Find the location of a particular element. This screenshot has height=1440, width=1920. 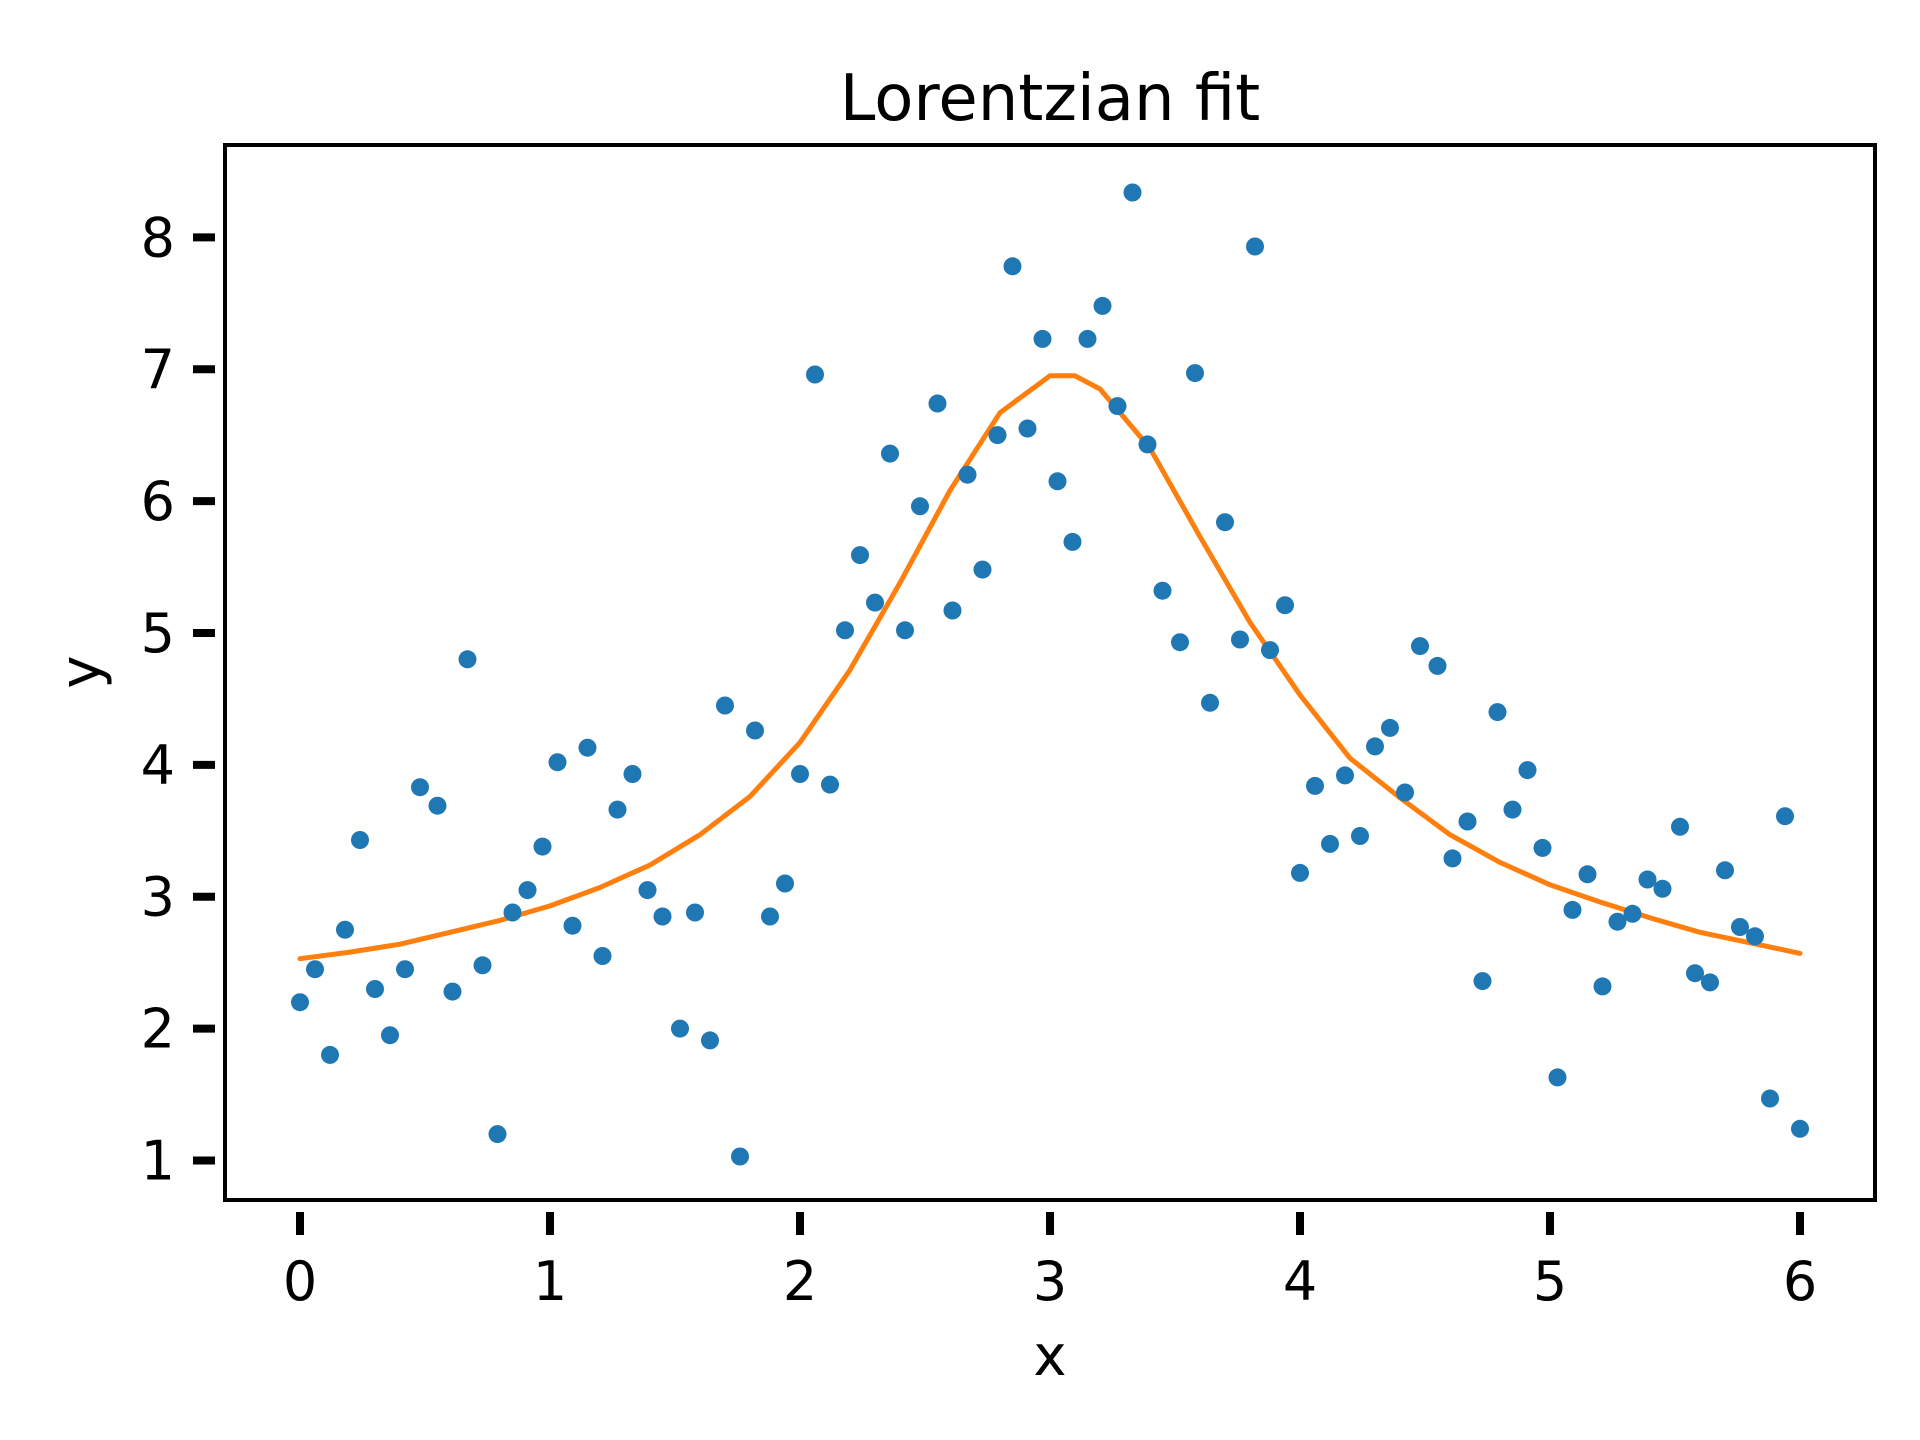

y-tick-label: 5 is located at coordinates (158, 633).